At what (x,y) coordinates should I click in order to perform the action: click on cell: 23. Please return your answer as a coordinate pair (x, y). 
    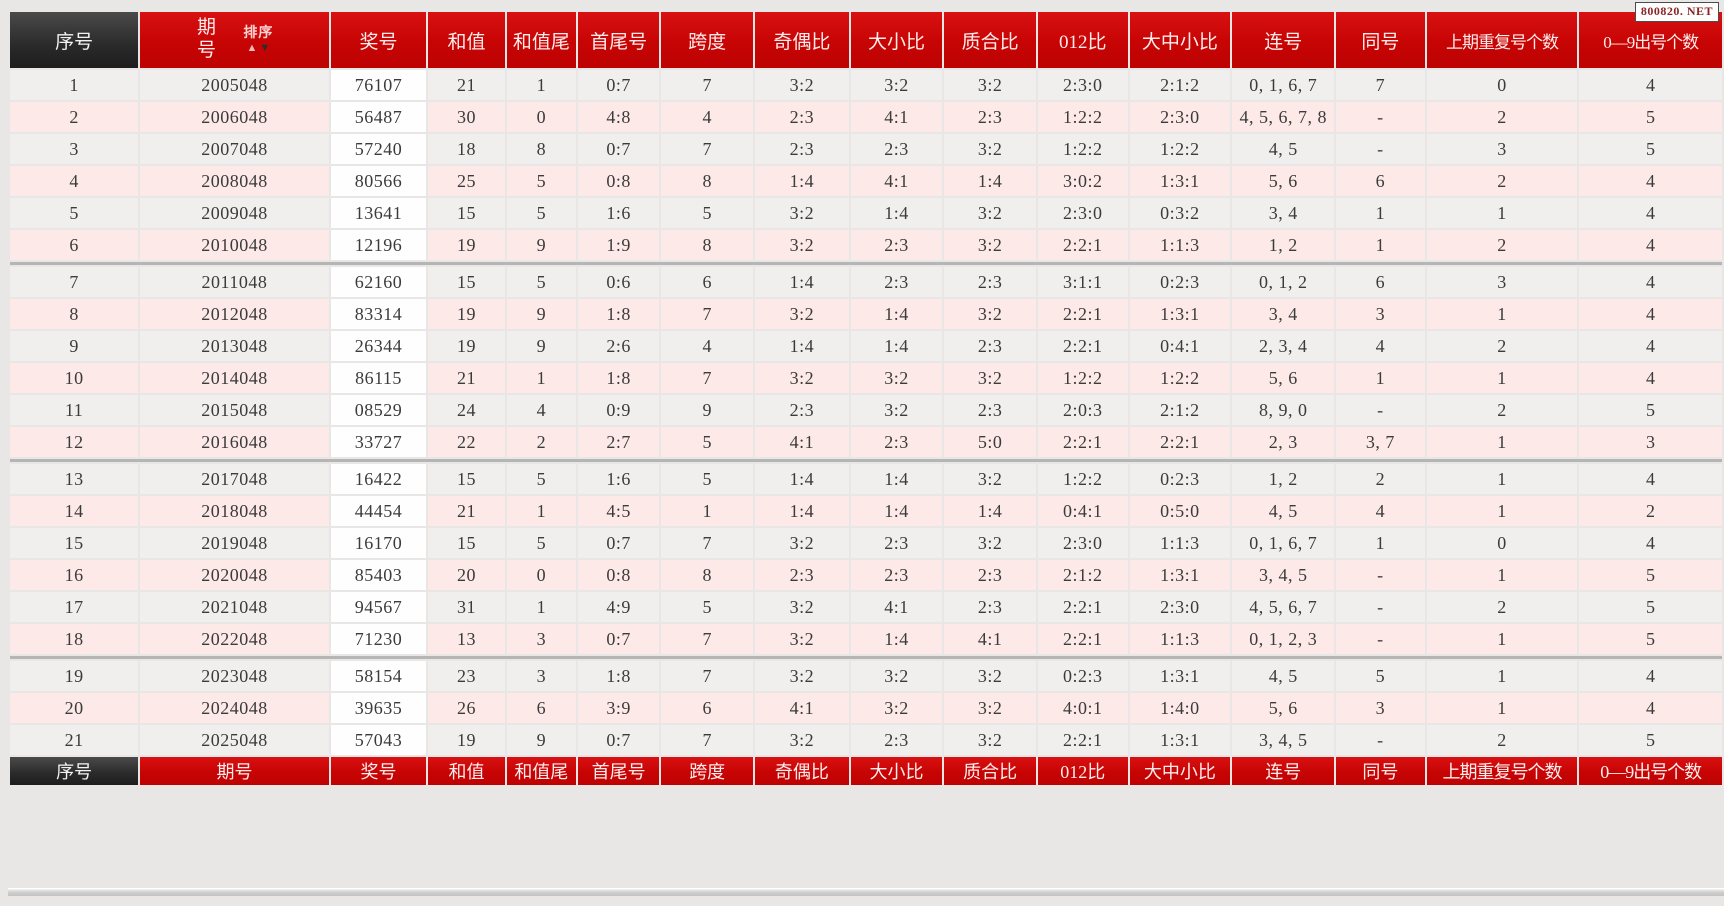
    Looking at the image, I should click on (466, 676).